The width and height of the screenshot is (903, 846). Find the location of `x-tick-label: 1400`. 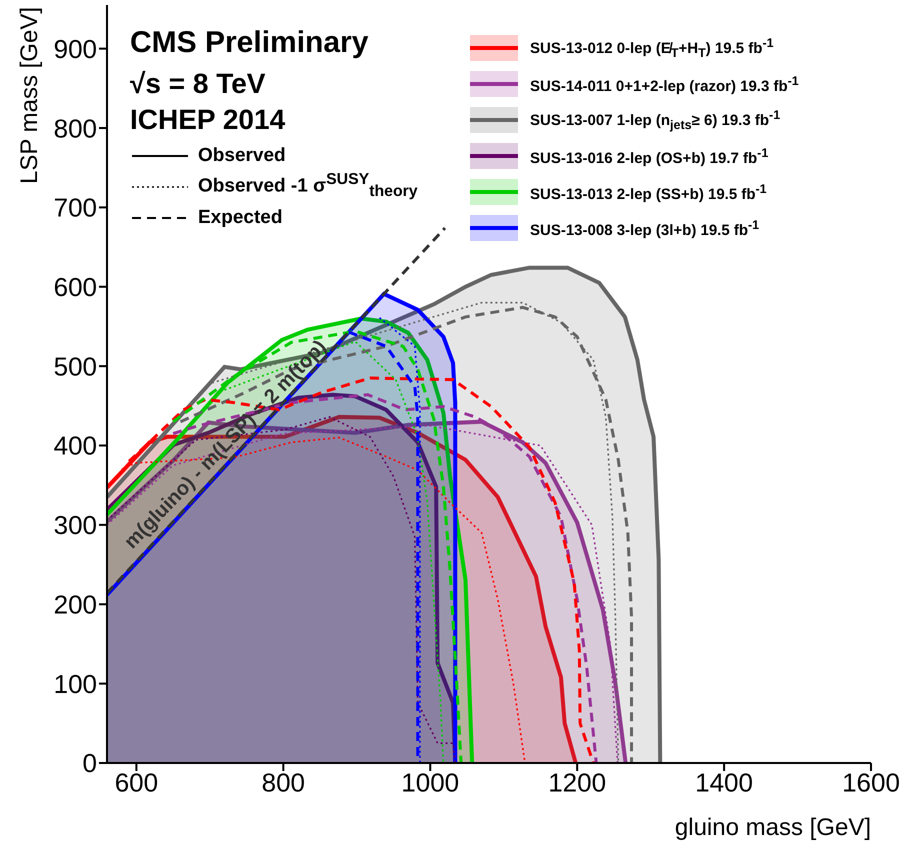

x-tick-label: 1400 is located at coordinates (724, 782).